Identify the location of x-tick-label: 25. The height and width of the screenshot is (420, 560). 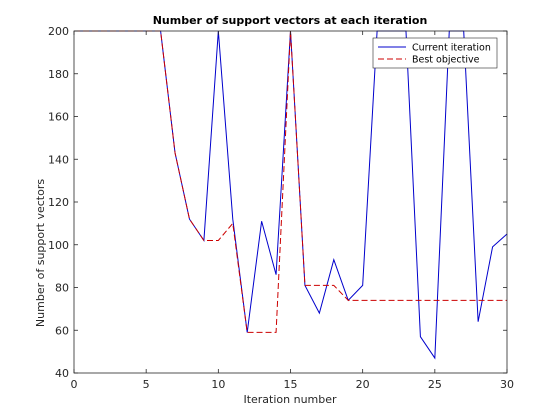
(435, 384).